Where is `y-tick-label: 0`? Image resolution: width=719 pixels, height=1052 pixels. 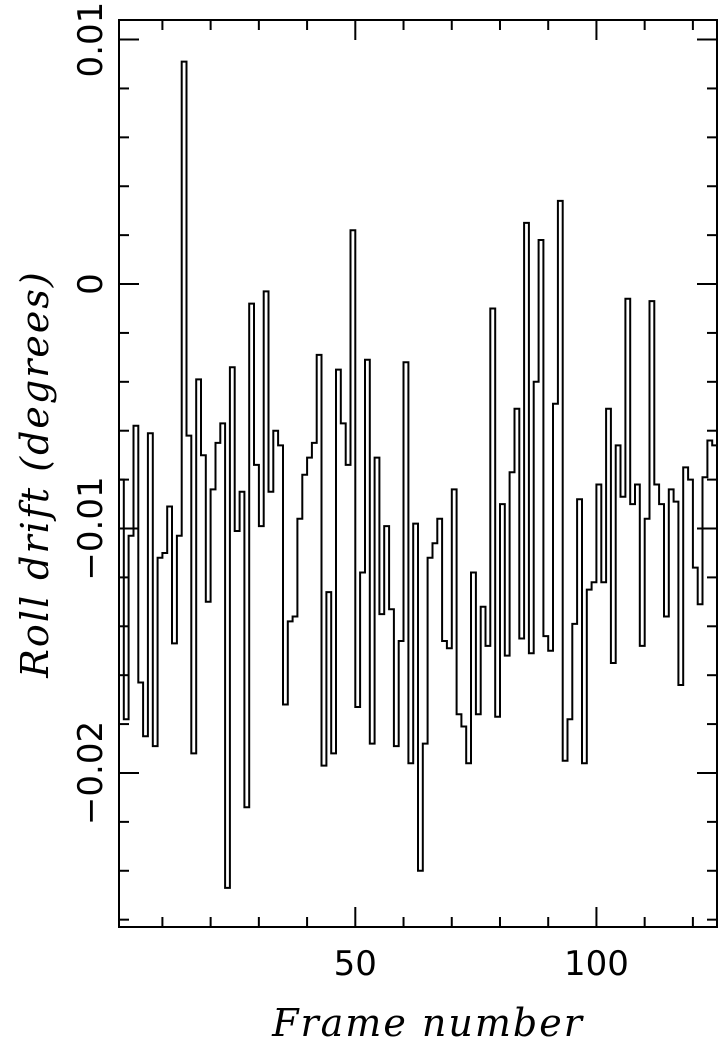
y-tick-label: 0 is located at coordinates (91, 284).